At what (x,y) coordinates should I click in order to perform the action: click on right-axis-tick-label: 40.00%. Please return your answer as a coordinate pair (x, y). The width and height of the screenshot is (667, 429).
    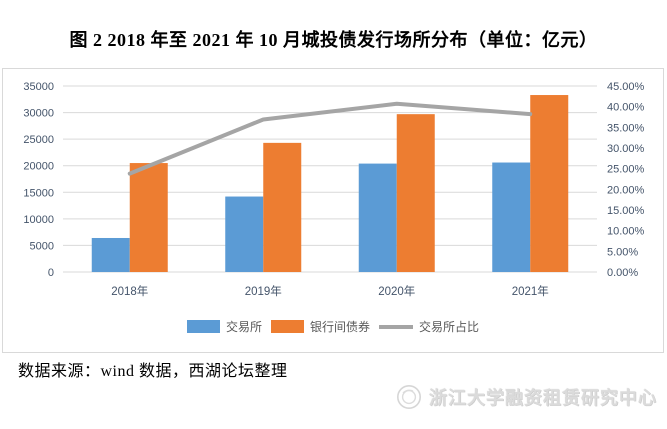
    Looking at the image, I should click on (626, 108).